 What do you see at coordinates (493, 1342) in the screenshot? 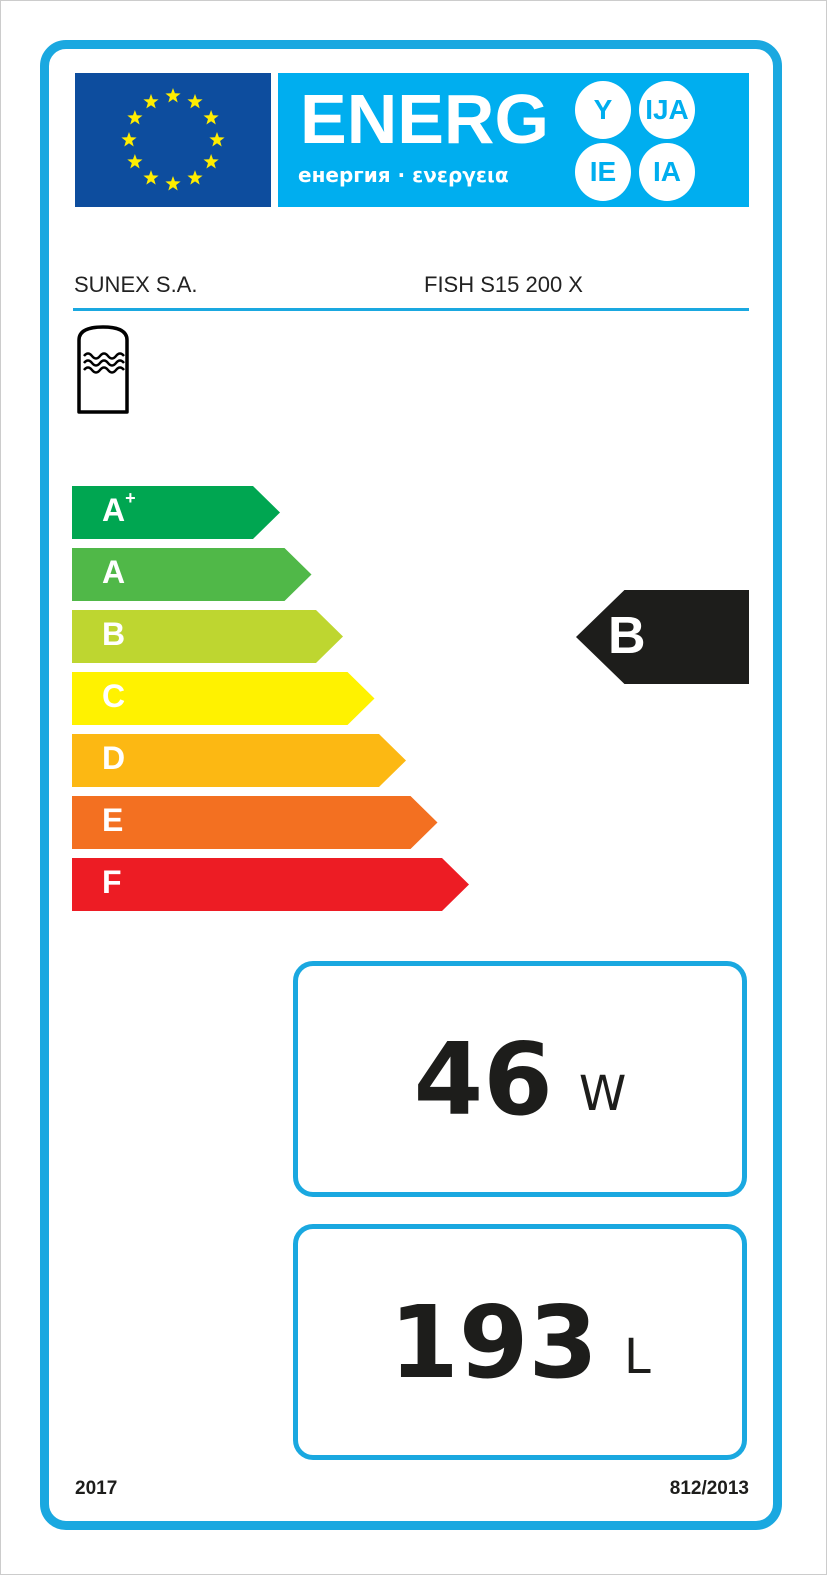
I see `storage-volume-value: 193` at bounding box center [493, 1342].